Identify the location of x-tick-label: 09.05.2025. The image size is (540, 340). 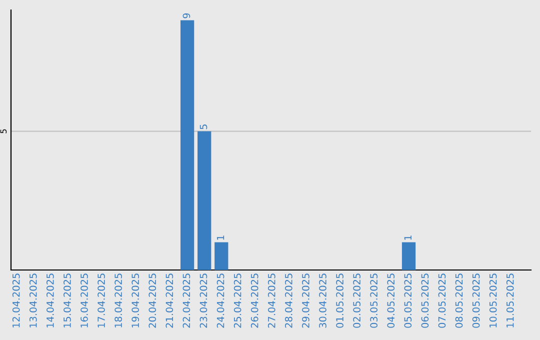
(476, 301).